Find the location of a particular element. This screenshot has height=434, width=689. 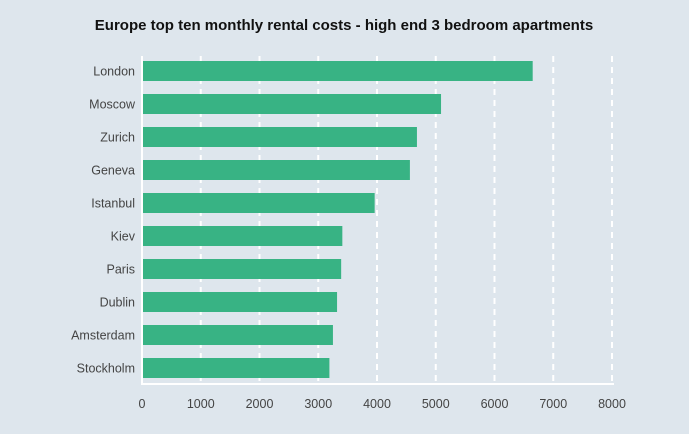

x-tick-label: 4000 is located at coordinates (377, 404).